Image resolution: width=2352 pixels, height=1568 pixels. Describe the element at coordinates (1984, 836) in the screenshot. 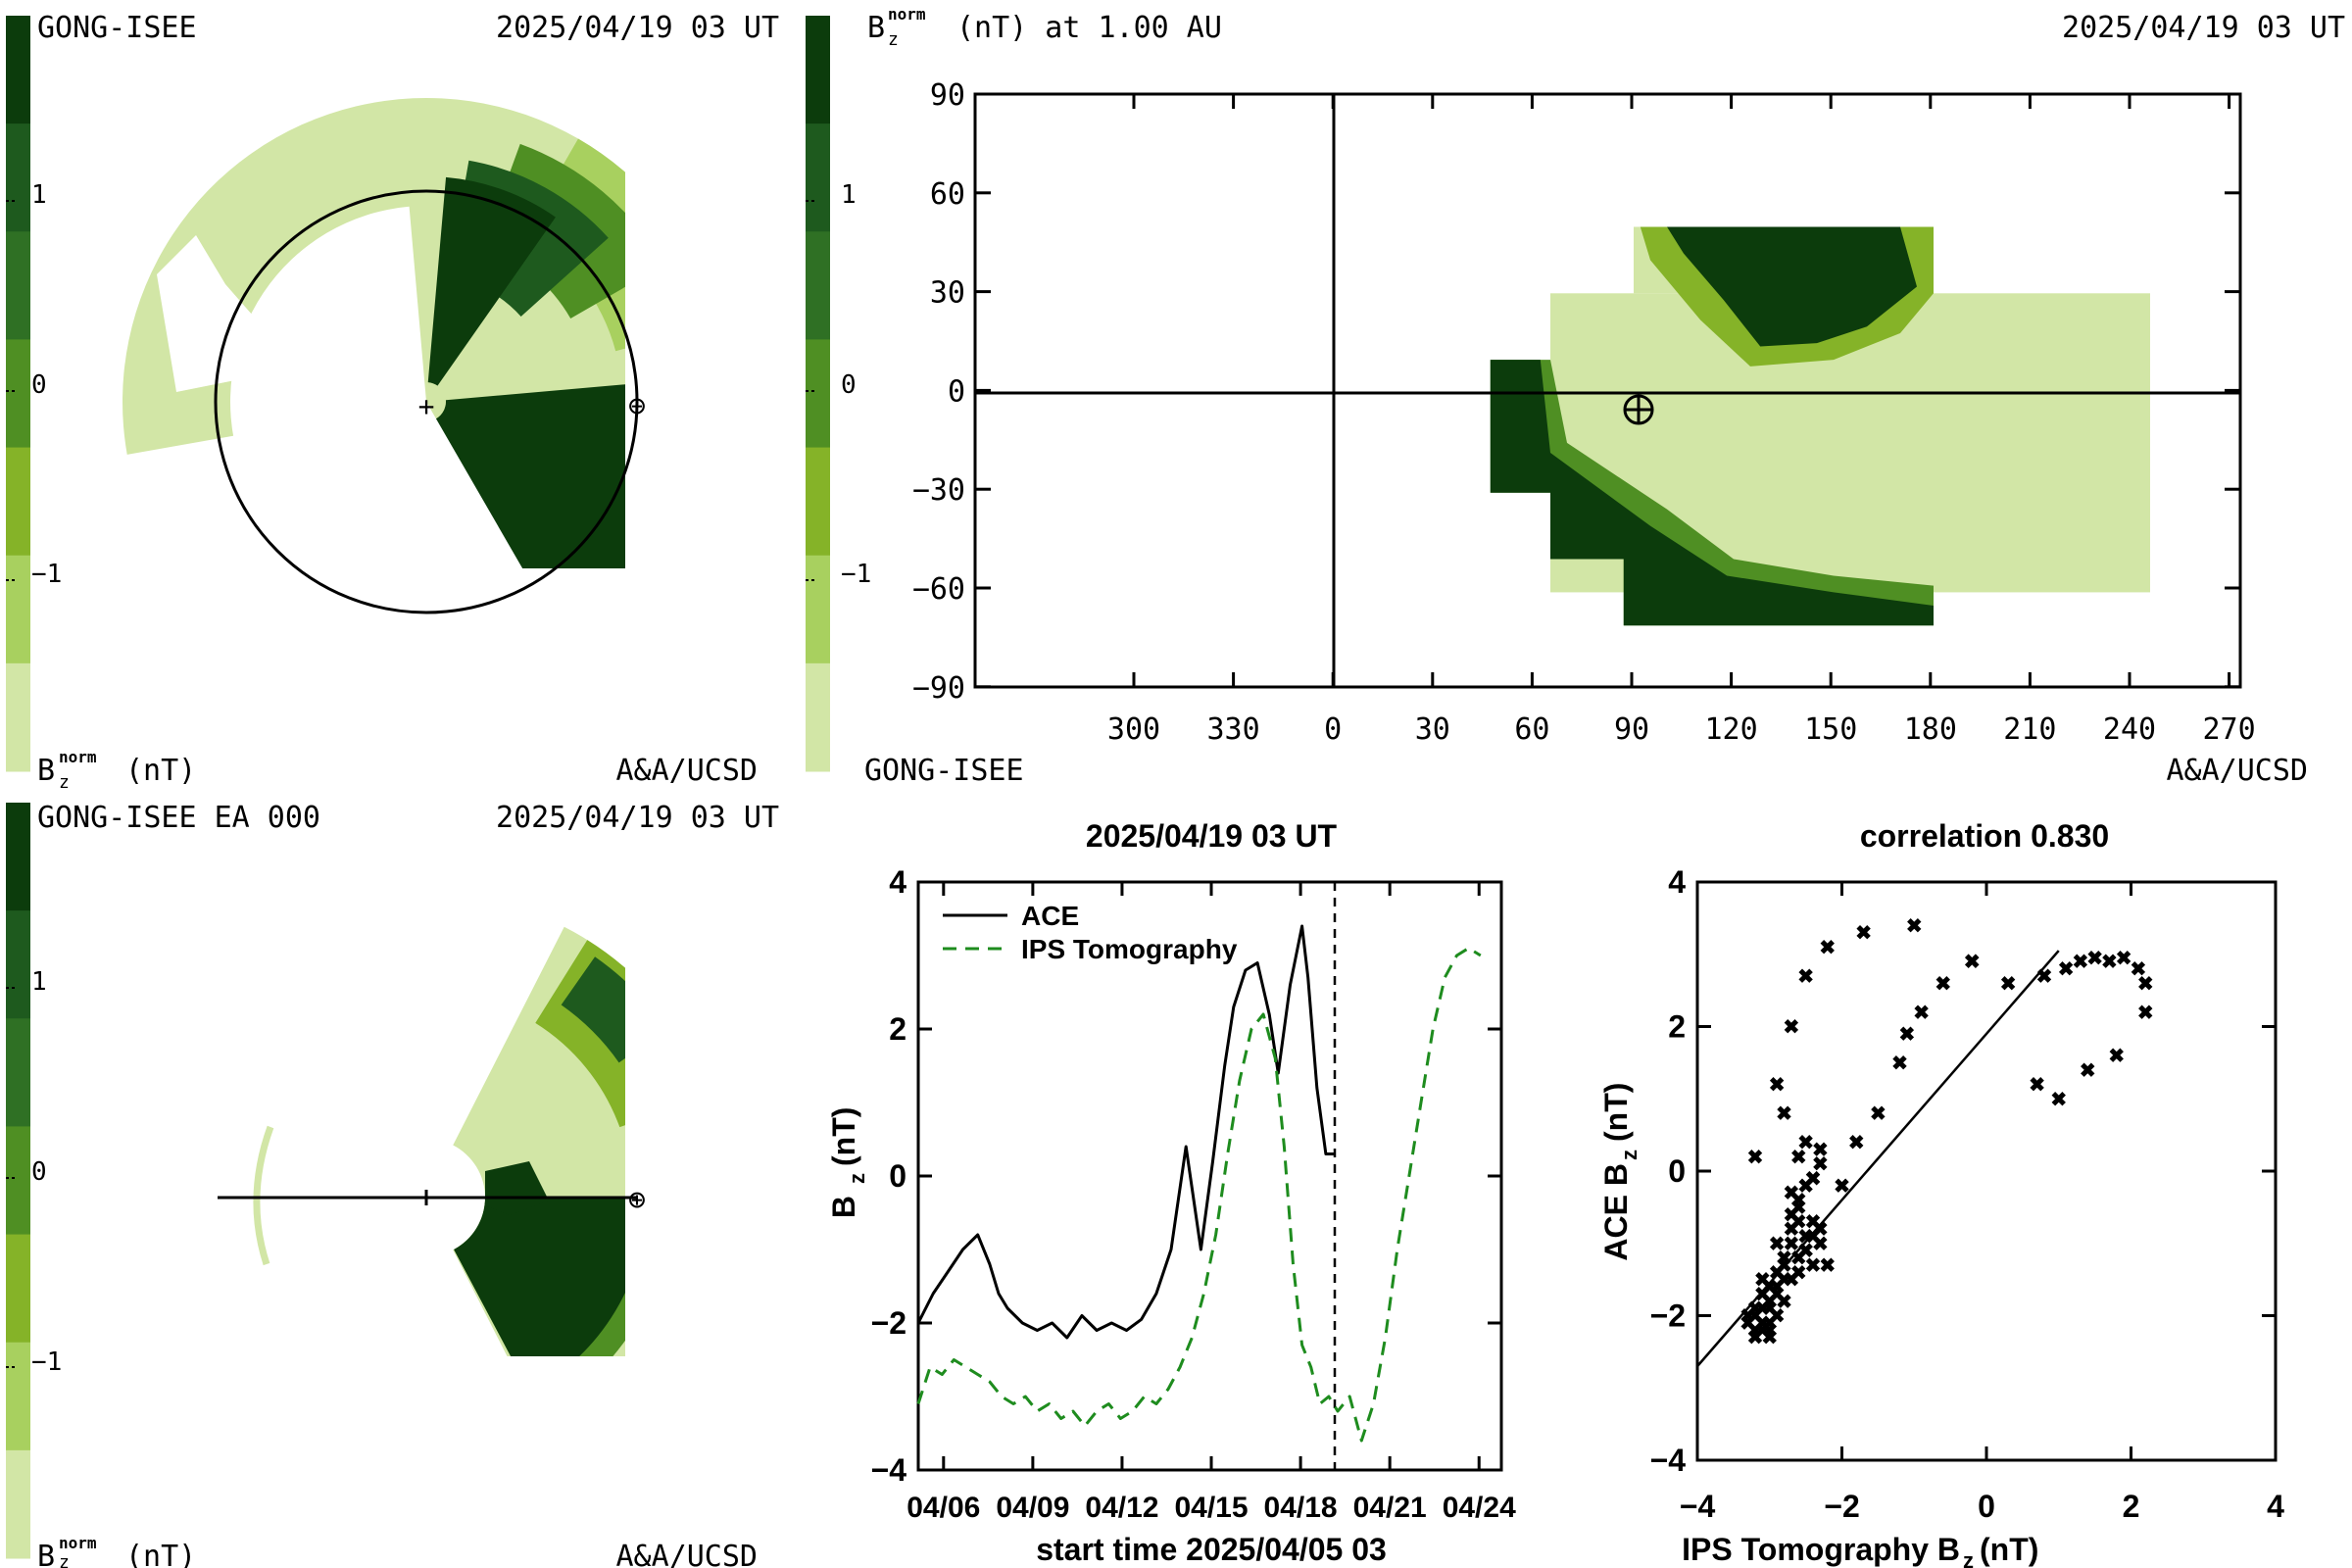

I see `chart-title: correlation 0.830` at that location.